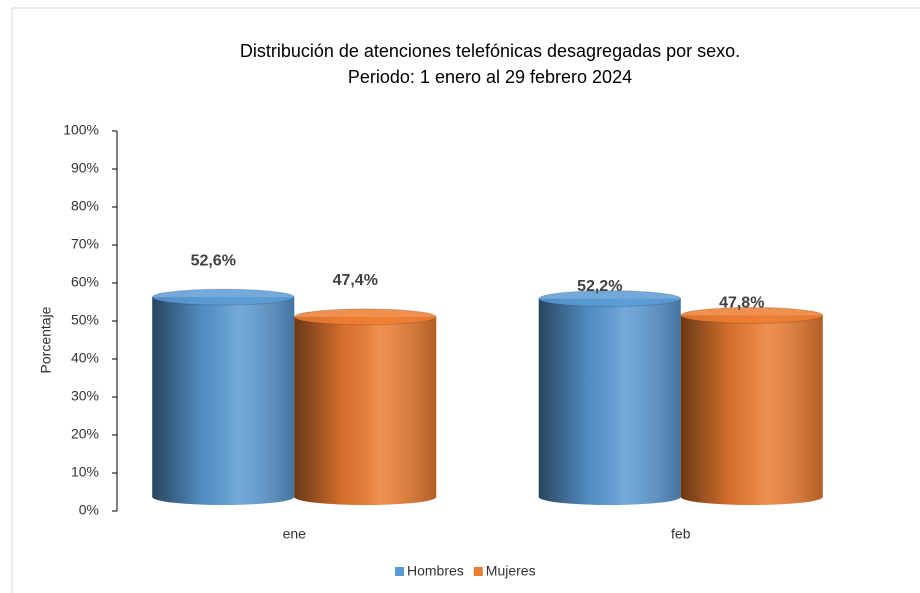  Describe the element at coordinates (89, 510) in the screenshot. I see `y-tick-label: 0%` at that location.